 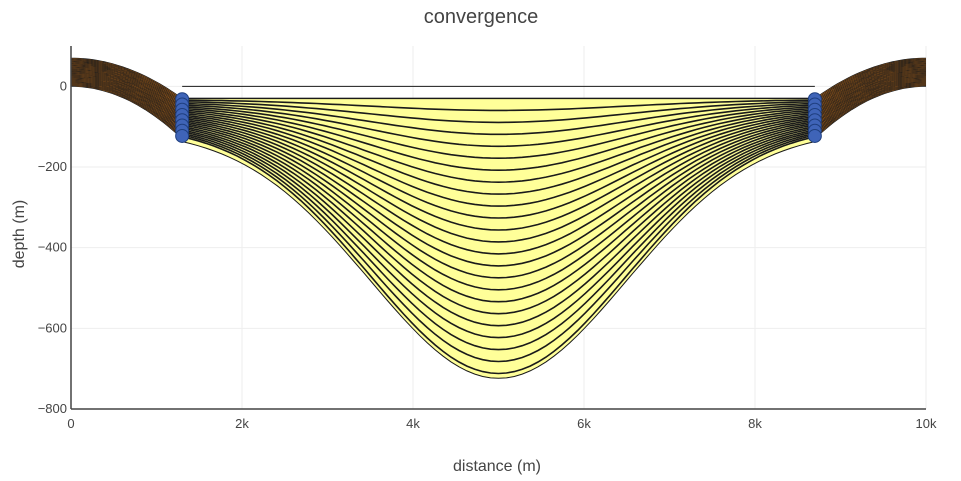 What do you see at coordinates (19, 234) in the screenshot?
I see `y-axis-title: depth (m)` at bounding box center [19, 234].